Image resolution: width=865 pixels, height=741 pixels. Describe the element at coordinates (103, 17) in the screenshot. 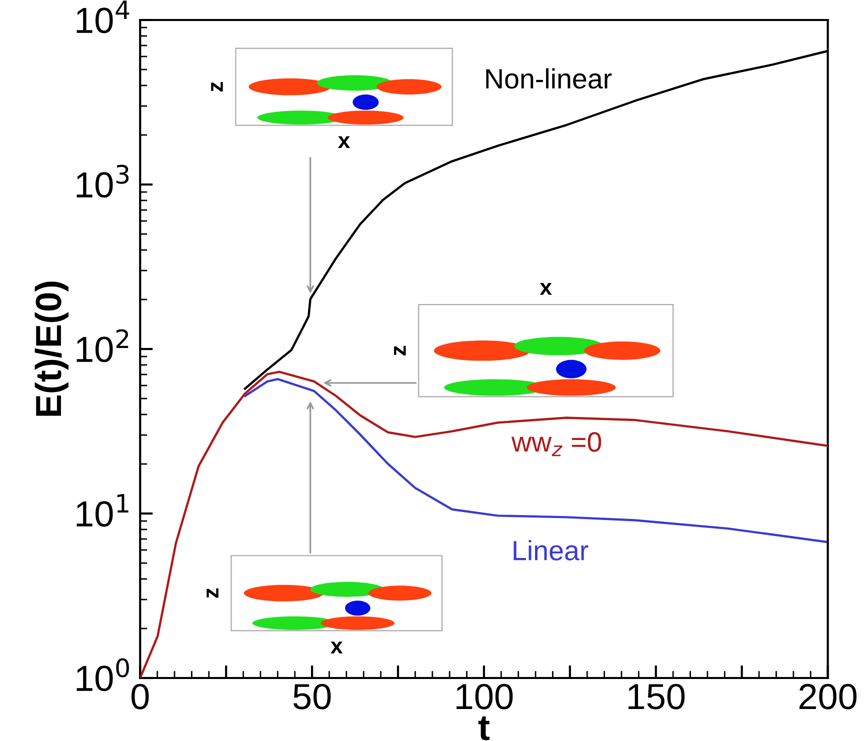

I see `y-tick-label: 10$^{4}$` at that location.